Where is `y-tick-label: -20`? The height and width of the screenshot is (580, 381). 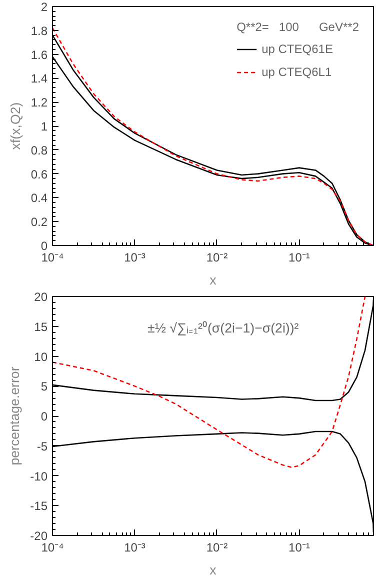 y-tick-label: -20 is located at coordinates (39, 536).